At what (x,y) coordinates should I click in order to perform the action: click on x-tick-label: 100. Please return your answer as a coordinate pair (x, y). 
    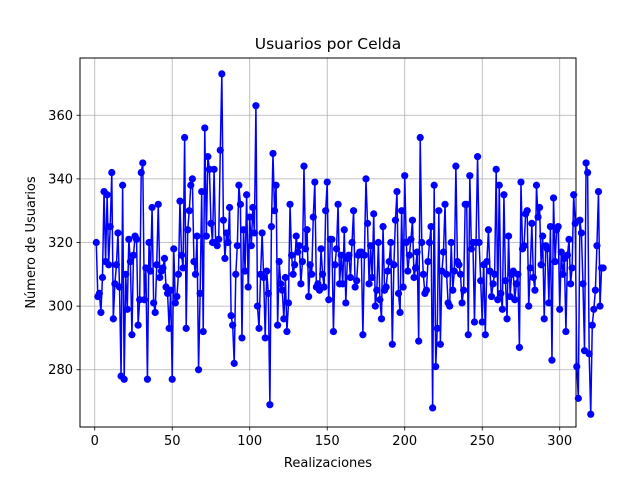
    Looking at the image, I should click on (249, 441).